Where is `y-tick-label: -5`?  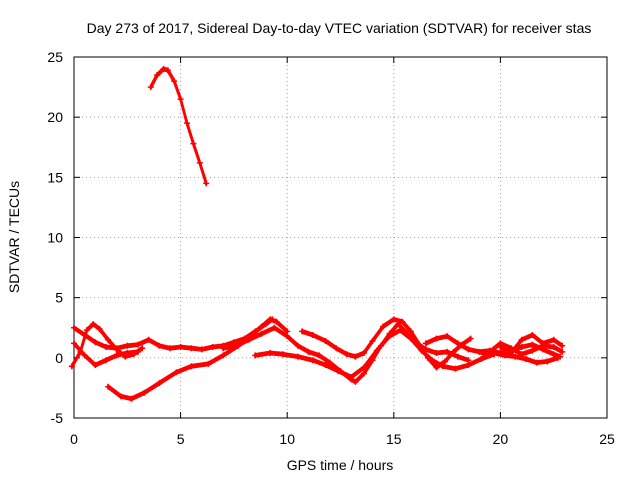
y-tick-label: -5 is located at coordinates (57, 418).